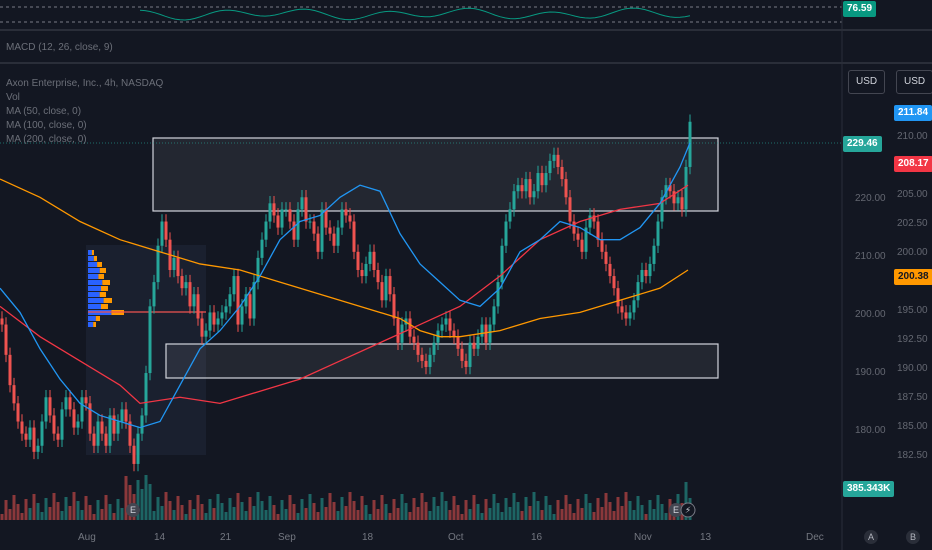 This screenshot has height=550, width=932. I want to click on compare-button-a: A, so click(871, 537).